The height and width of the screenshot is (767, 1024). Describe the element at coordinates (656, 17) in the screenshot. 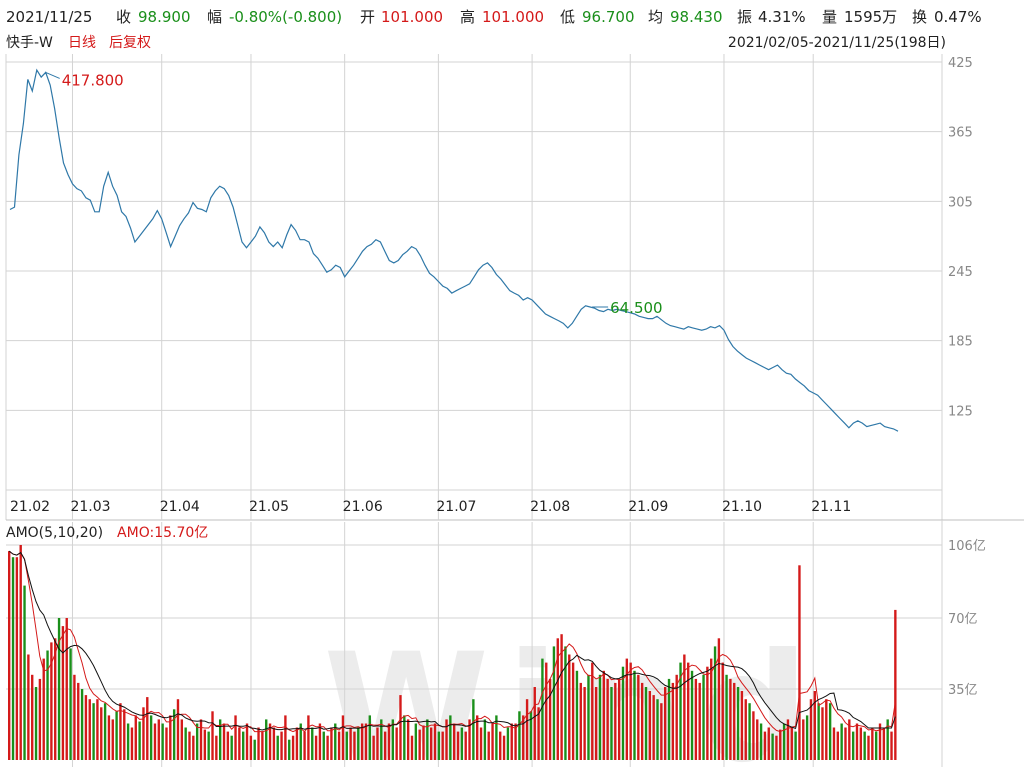

I see `avg-label: 均` at that location.